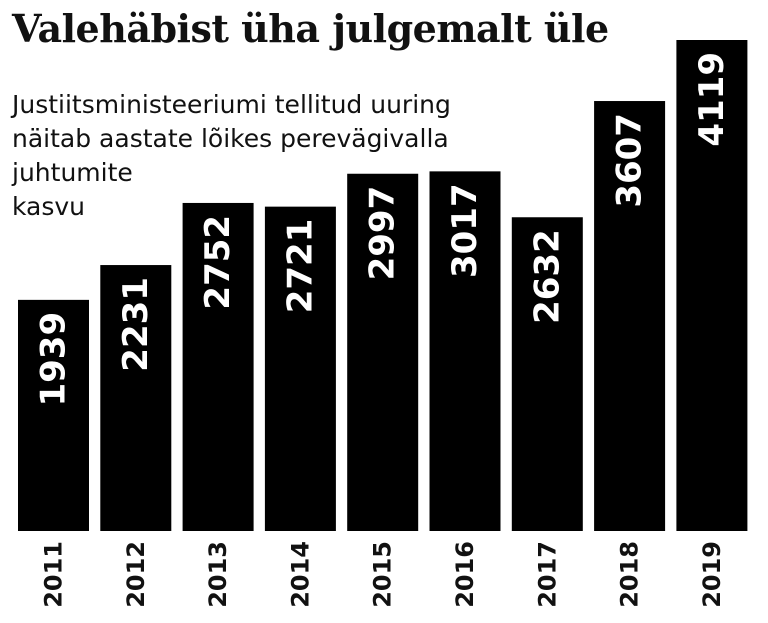 The height and width of the screenshot is (623, 768). Describe the element at coordinates (465, 230) in the screenshot. I see `bar-value-label: 3017` at that location.